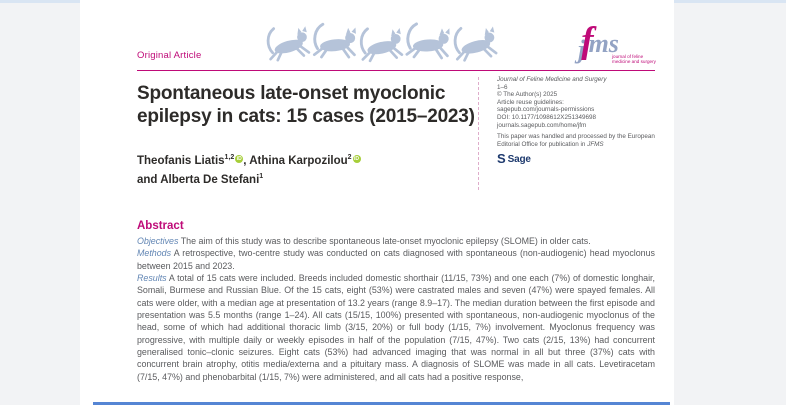 Image resolution: width=786 pixels, height=405 pixels. What do you see at coordinates (149, 180) in the screenshot?
I see `author-and: and` at bounding box center [149, 180].